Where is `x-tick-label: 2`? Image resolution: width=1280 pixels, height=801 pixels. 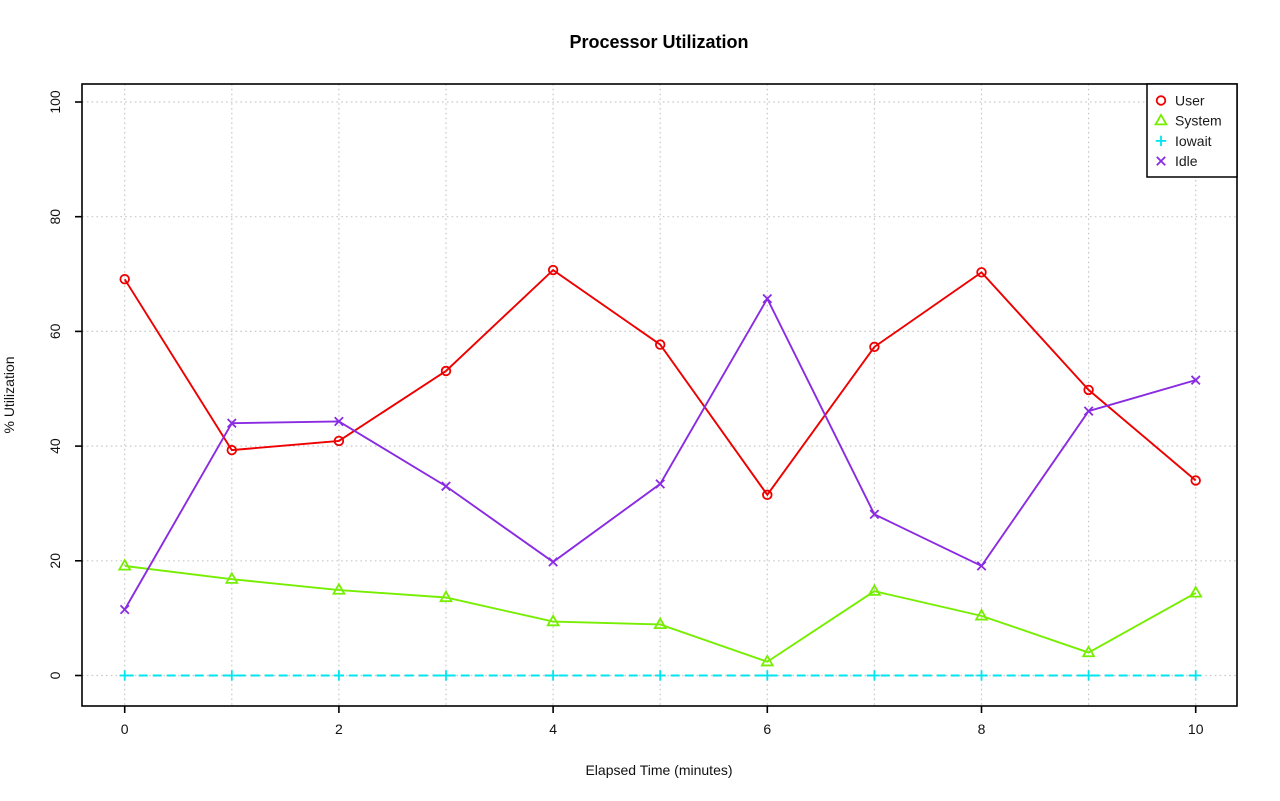
x-tick-label: 2 is located at coordinates (339, 729).